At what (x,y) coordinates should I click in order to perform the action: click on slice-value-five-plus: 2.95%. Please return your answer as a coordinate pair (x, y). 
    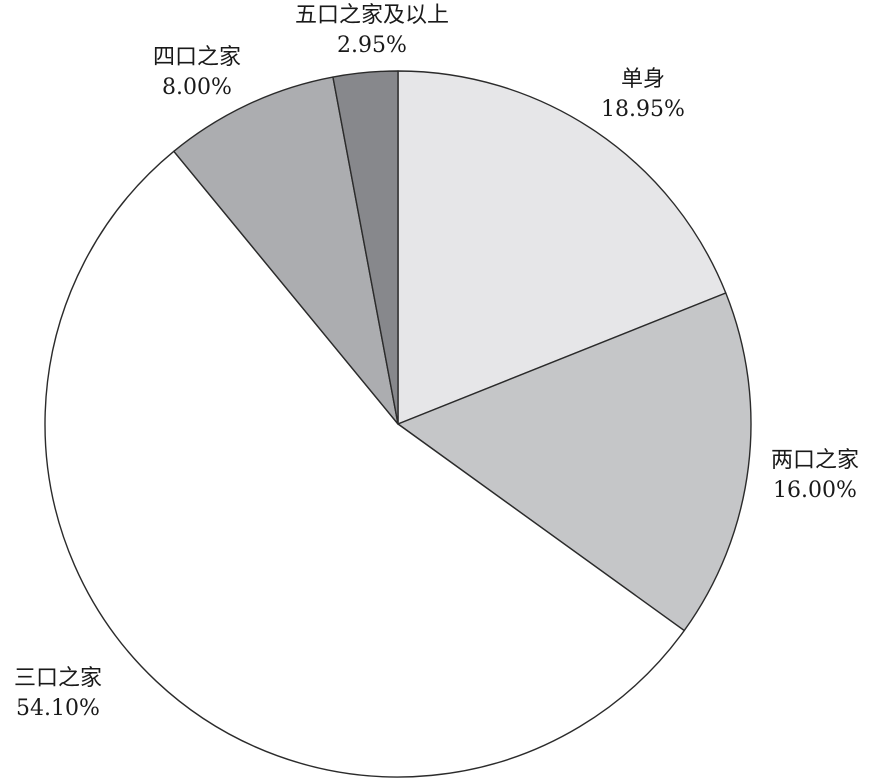
    Looking at the image, I should click on (372, 45).